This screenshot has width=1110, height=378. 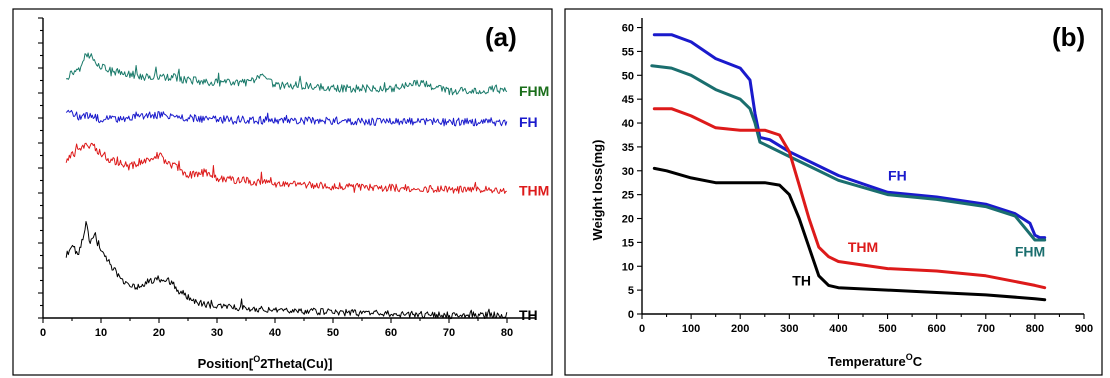 What do you see at coordinates (528, 315) in the screenshot?
I see `panel-a-series-label-th: TH` at bounding box center [528, 315].